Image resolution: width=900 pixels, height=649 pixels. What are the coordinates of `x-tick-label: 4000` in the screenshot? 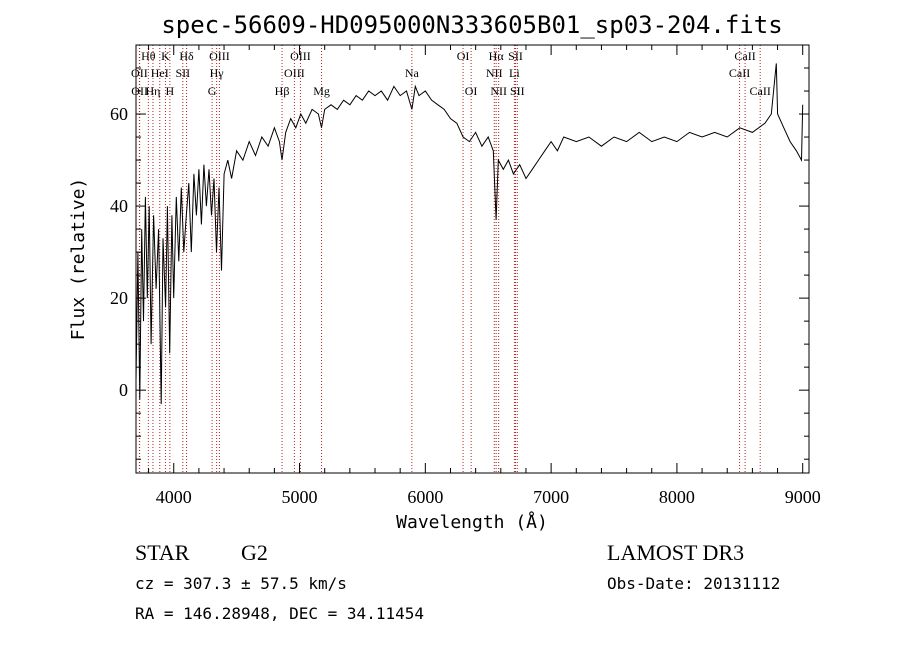 It's located at (174, 497).